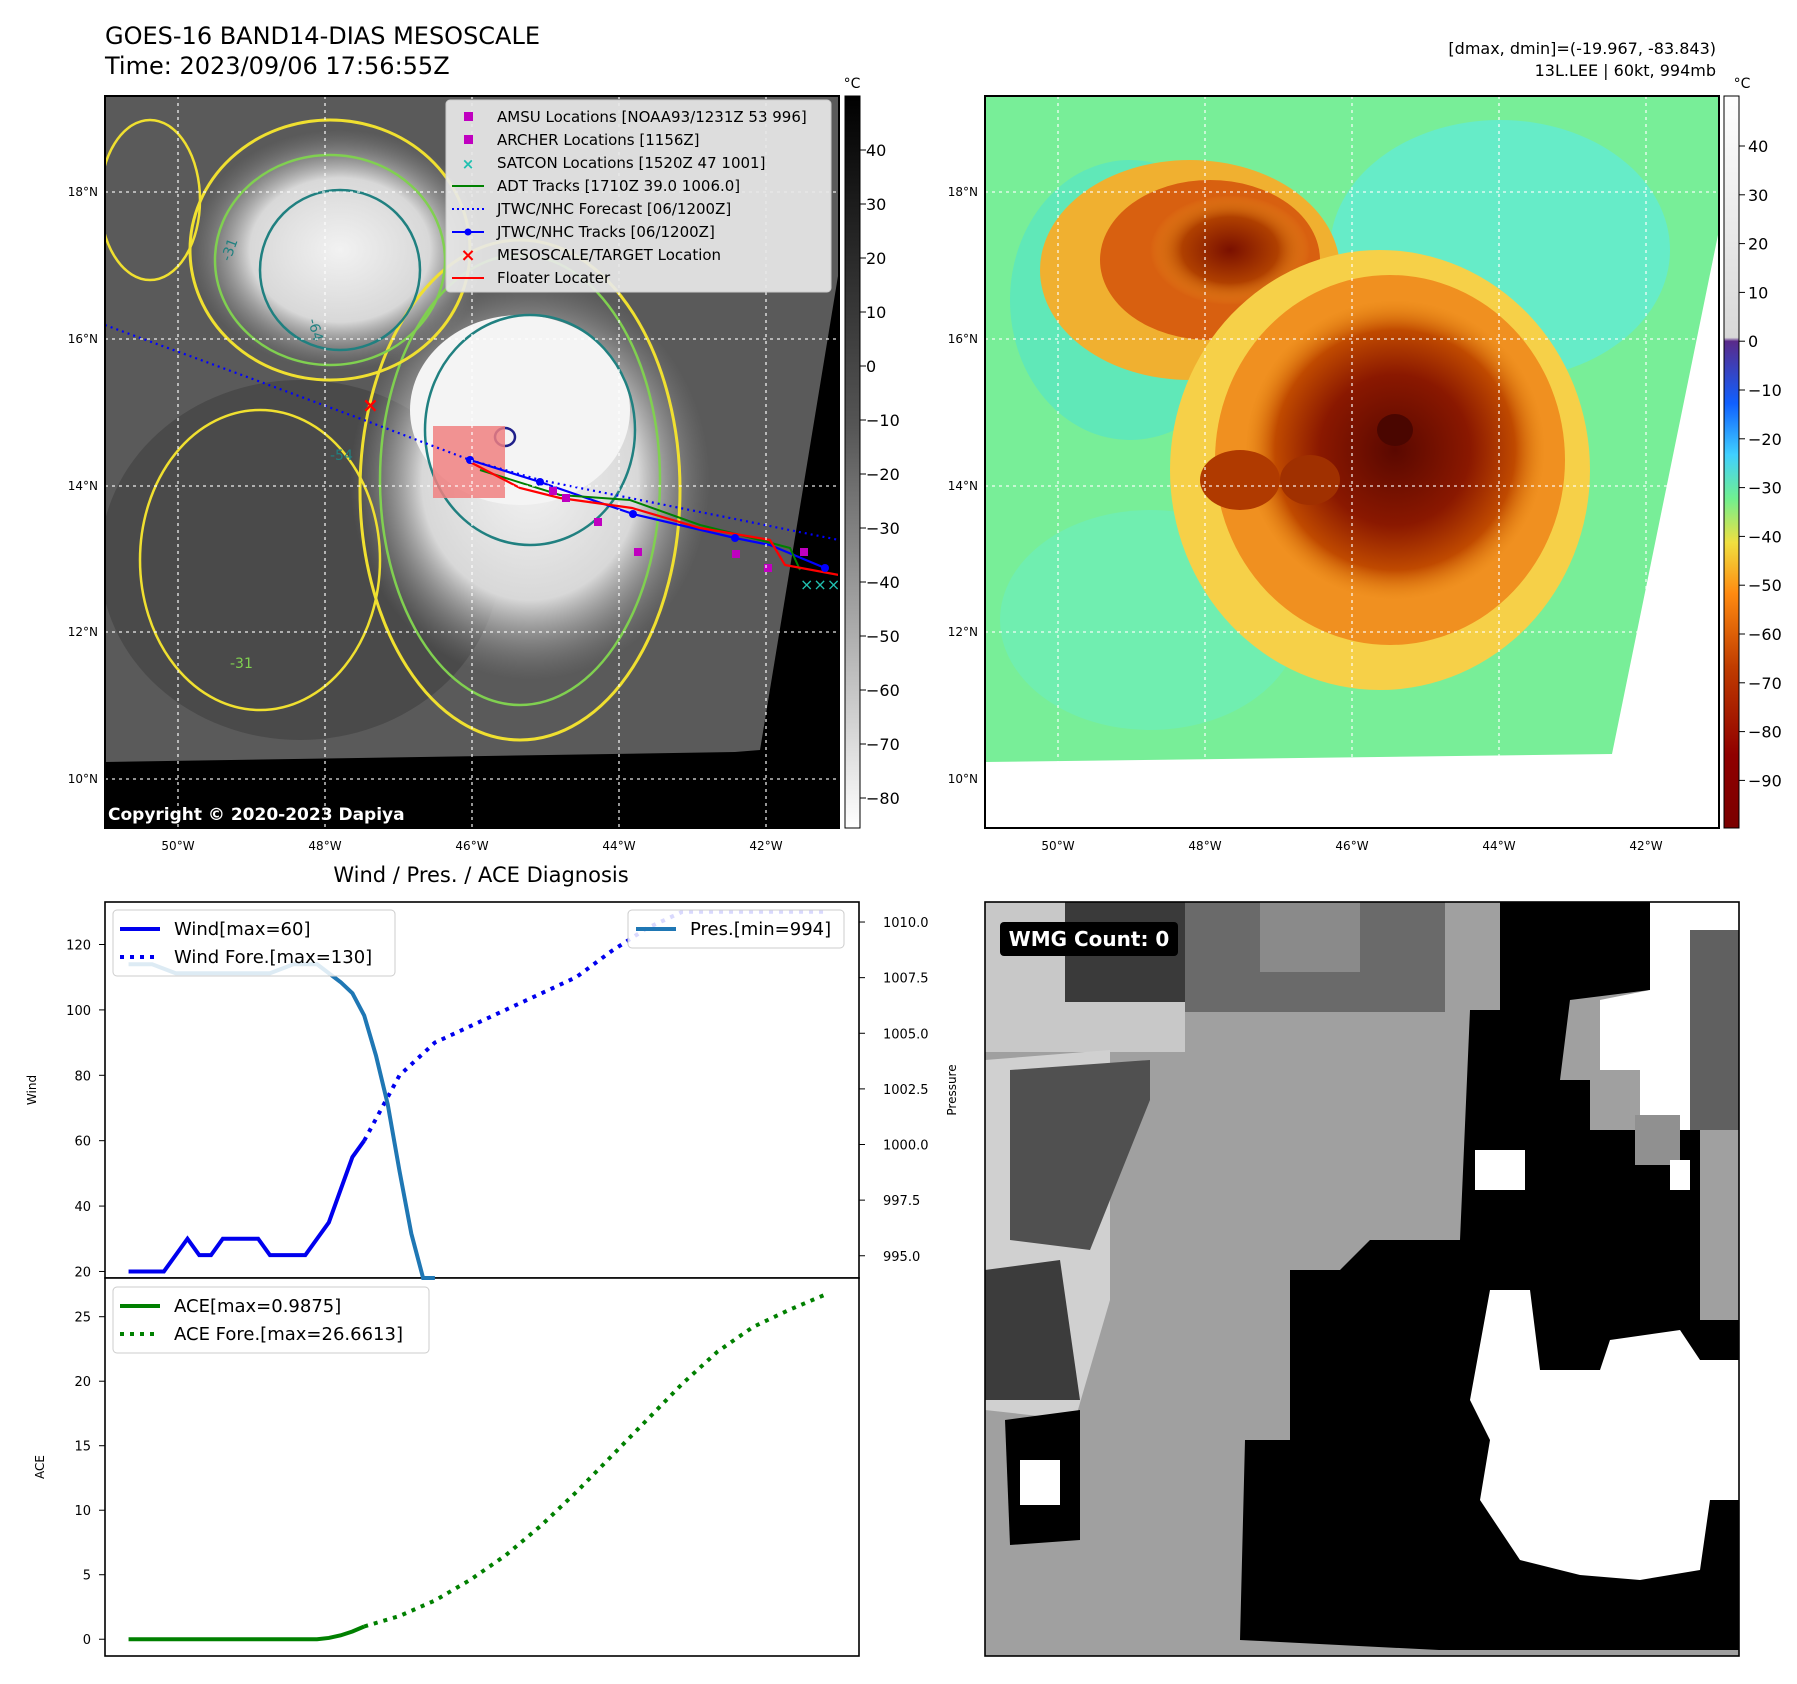  What do you see at coordinates (640, 520) in the screenshot?
I see `adt-track` at bounding box center [640, 520].